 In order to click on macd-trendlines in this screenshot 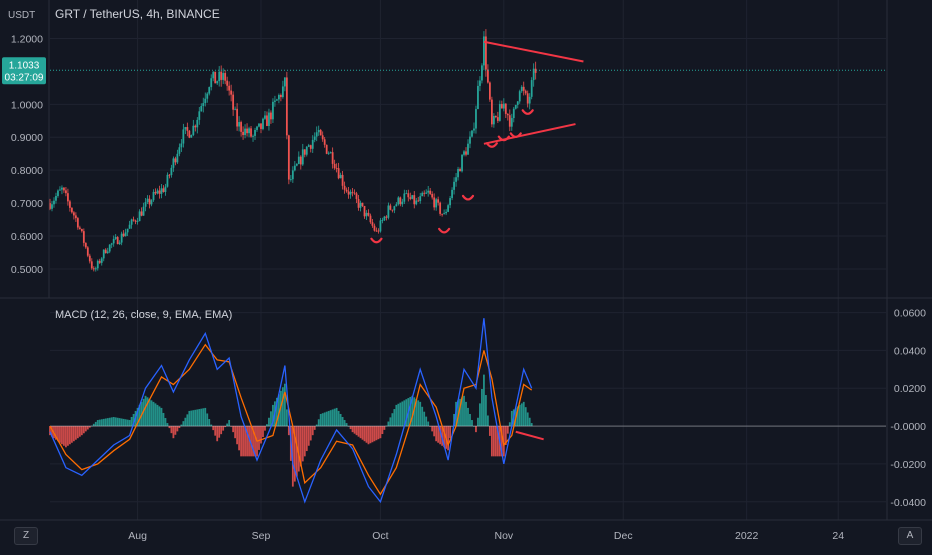, I will do `click(529, 435)`.